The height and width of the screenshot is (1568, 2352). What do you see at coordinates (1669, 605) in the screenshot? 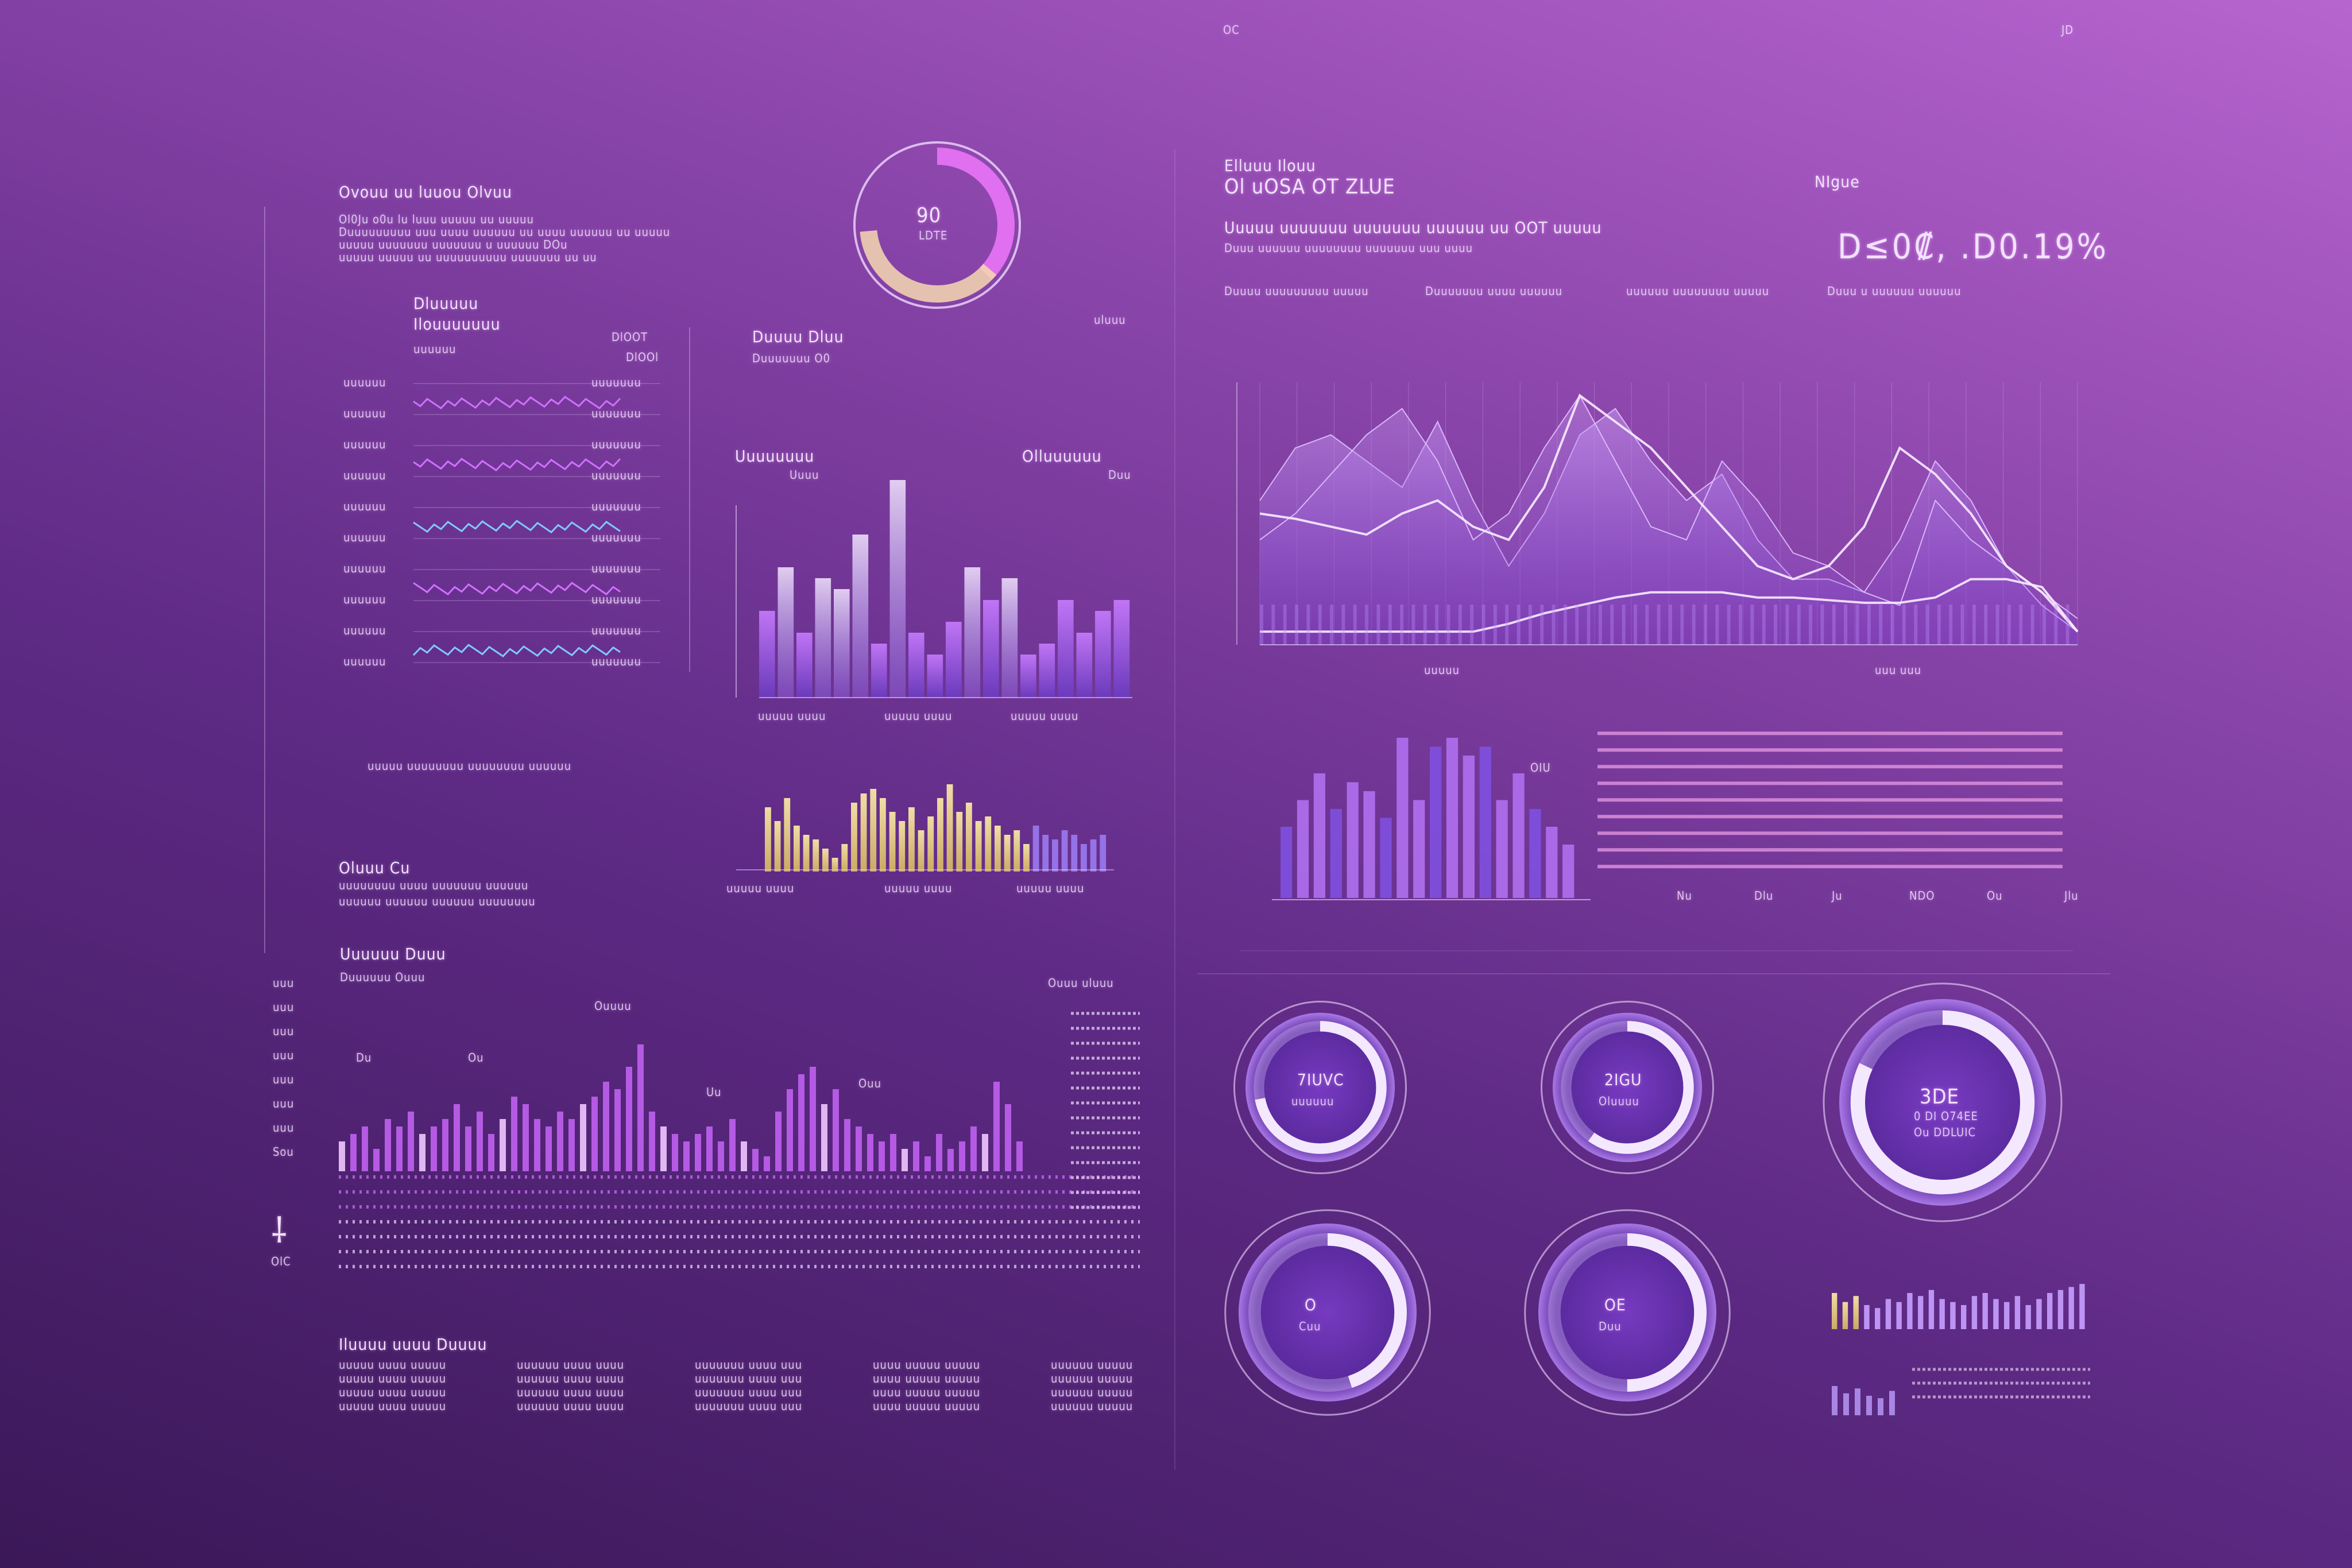
I see `line-series` at bounding box center [1669, 605].